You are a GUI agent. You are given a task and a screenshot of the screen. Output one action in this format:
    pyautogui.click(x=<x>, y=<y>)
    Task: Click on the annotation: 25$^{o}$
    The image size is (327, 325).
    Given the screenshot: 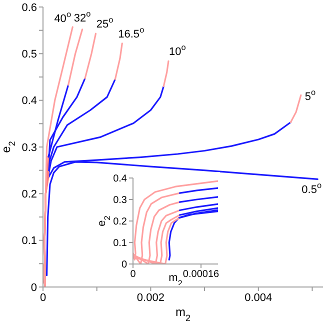 What is the action you would take?
    pyautogui.click(x=105, y=23)
    